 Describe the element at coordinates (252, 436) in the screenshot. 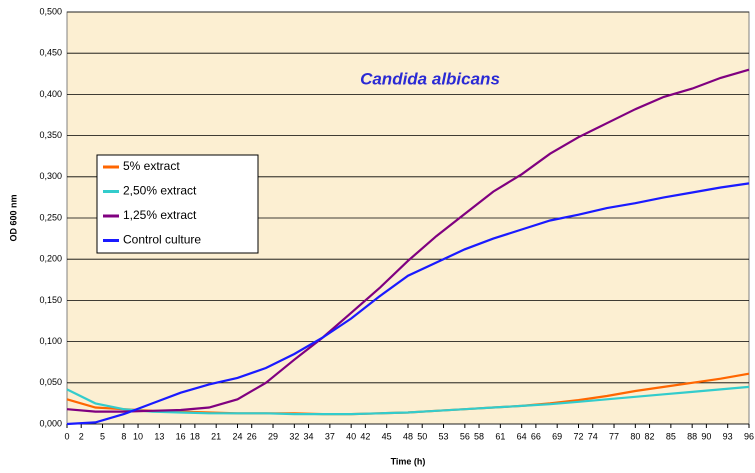

I see `x-tick-label: 26` at that location.